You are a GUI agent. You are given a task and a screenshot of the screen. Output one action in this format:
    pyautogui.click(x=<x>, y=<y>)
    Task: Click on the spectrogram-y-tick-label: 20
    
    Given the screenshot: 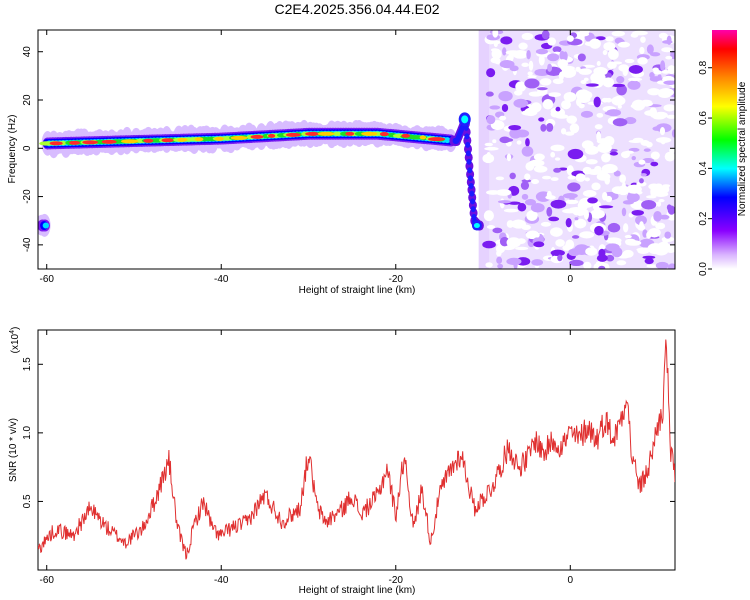 What is the action you would take?
    pyautogui.click(x=27, y=100)
    